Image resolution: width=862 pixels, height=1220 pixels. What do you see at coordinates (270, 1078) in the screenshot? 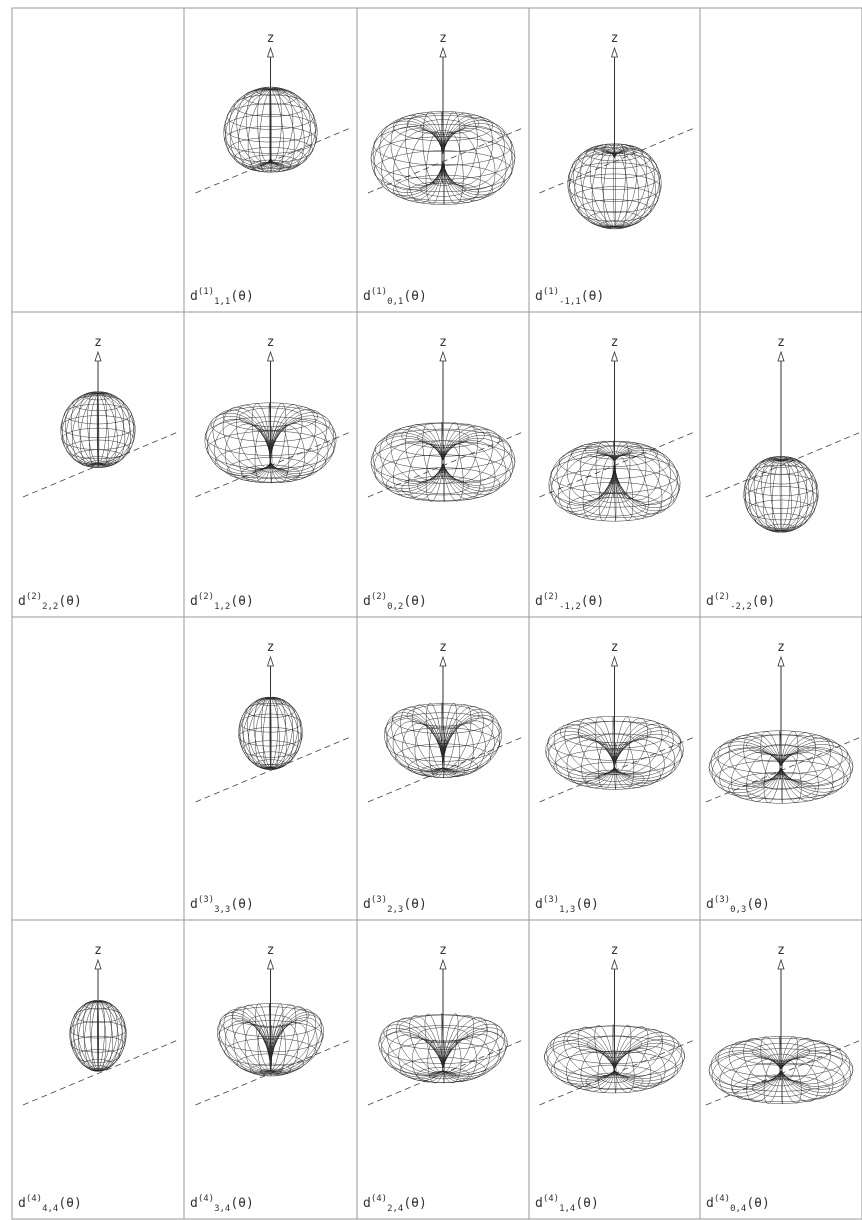
I see `panel: z d(4)3,4(θ)` at bounding box center [270, 1078].